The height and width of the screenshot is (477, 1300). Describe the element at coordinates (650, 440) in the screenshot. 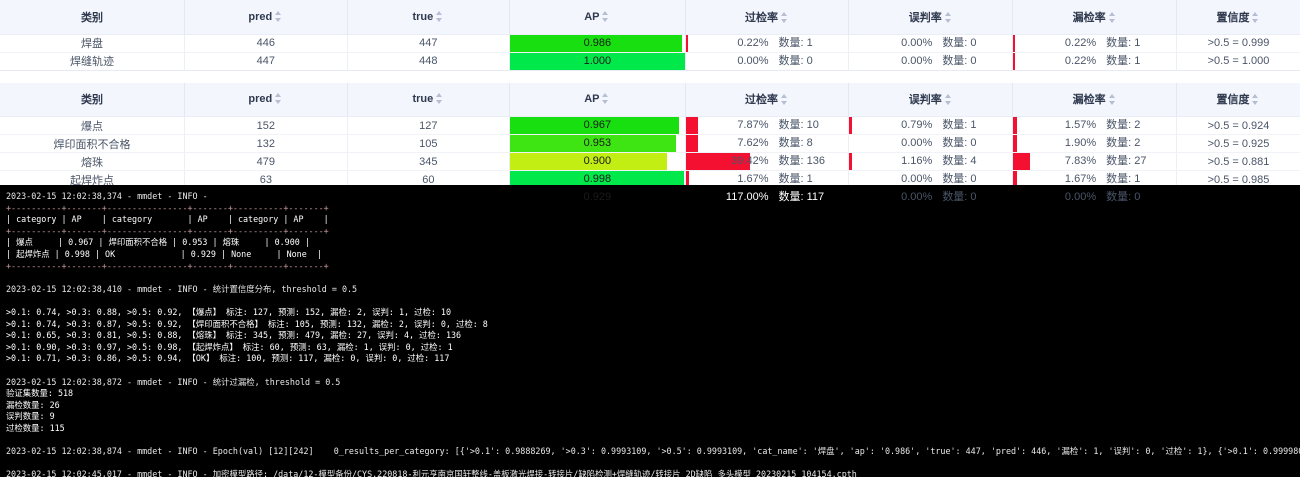

I see `terminal-blank-line` at that location.